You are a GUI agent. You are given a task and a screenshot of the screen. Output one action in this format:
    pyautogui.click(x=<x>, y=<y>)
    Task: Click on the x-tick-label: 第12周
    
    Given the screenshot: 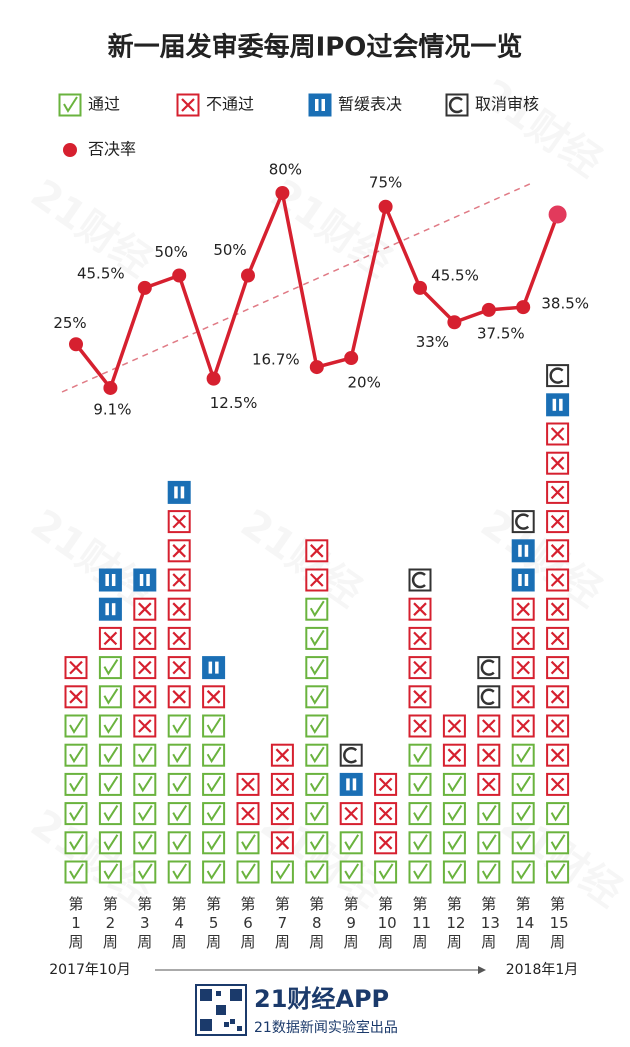 What is the action you would take?
    pyautogui.click(x=456, y=923)
    